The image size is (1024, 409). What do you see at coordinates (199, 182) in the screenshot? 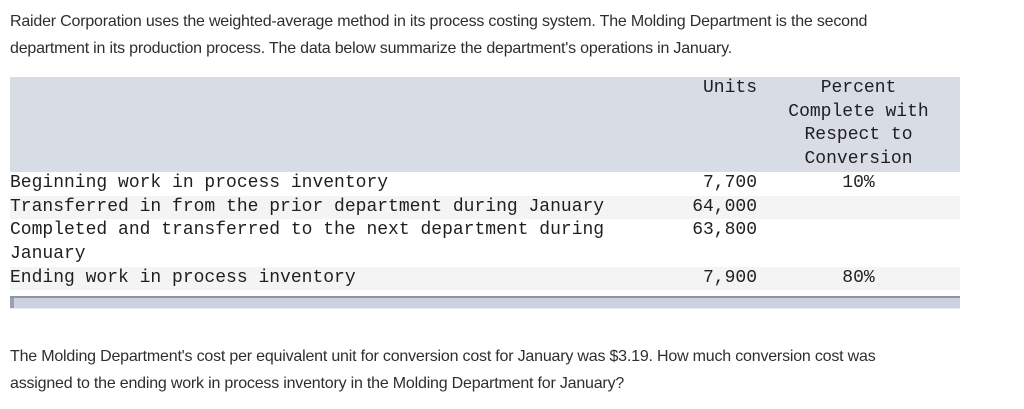
I see `row-label: Beginning work in process inventory` at bounding box center [199, 182].